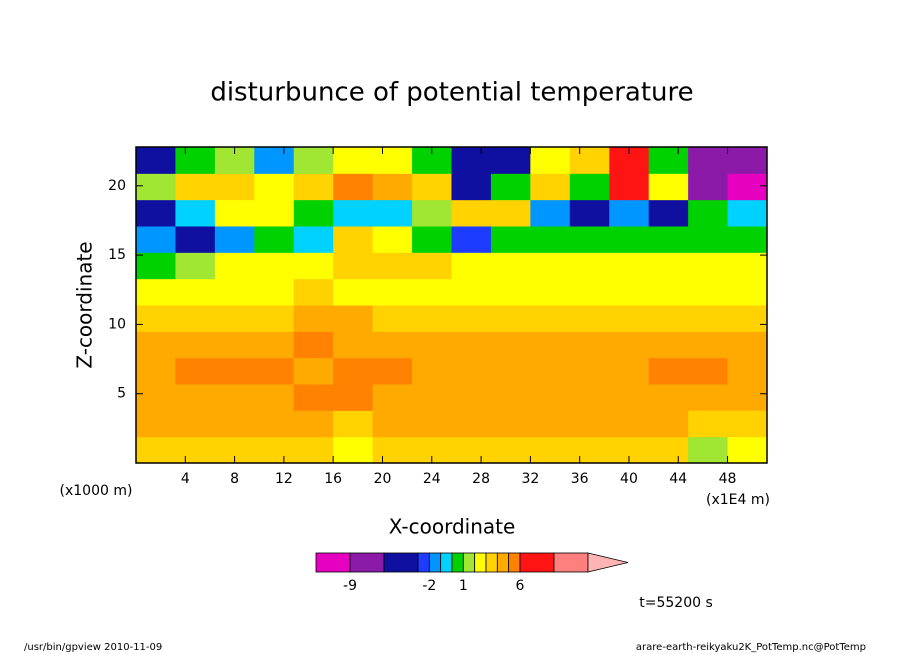 This screenshot has width=904, height=654. I want to click on y-unit: (x1000 m), so click(96, 491).